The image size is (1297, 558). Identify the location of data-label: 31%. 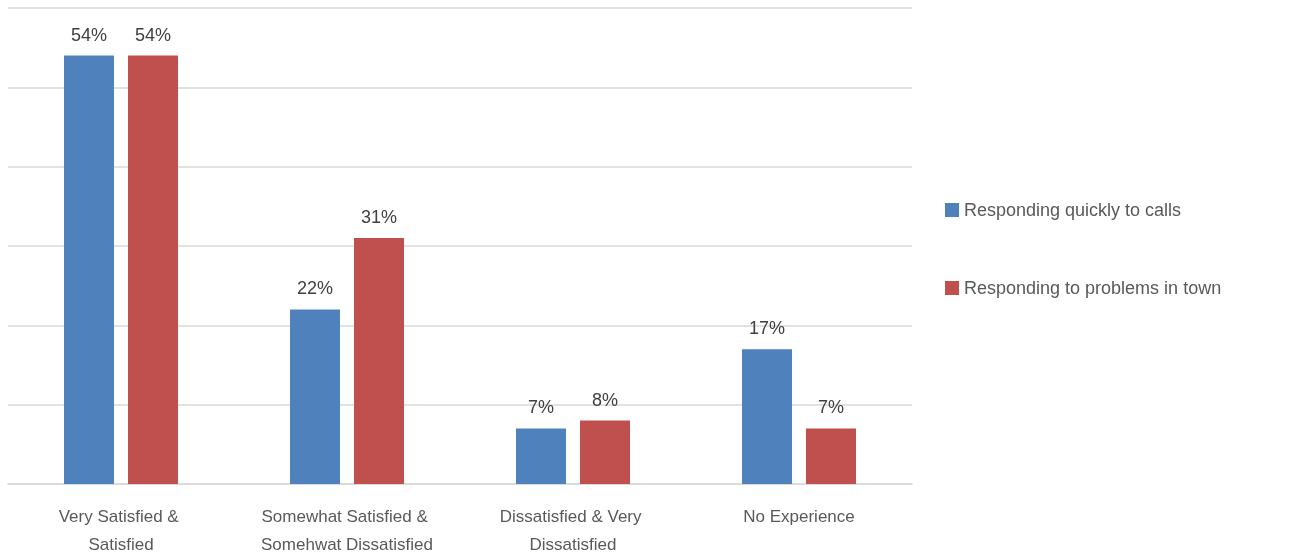
(379, 217).